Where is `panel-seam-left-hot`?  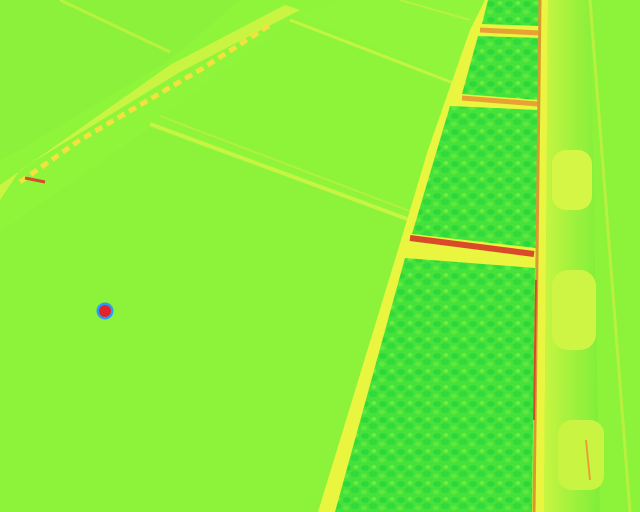
panel-seam-left-hot is located at coordinates (145, 103).